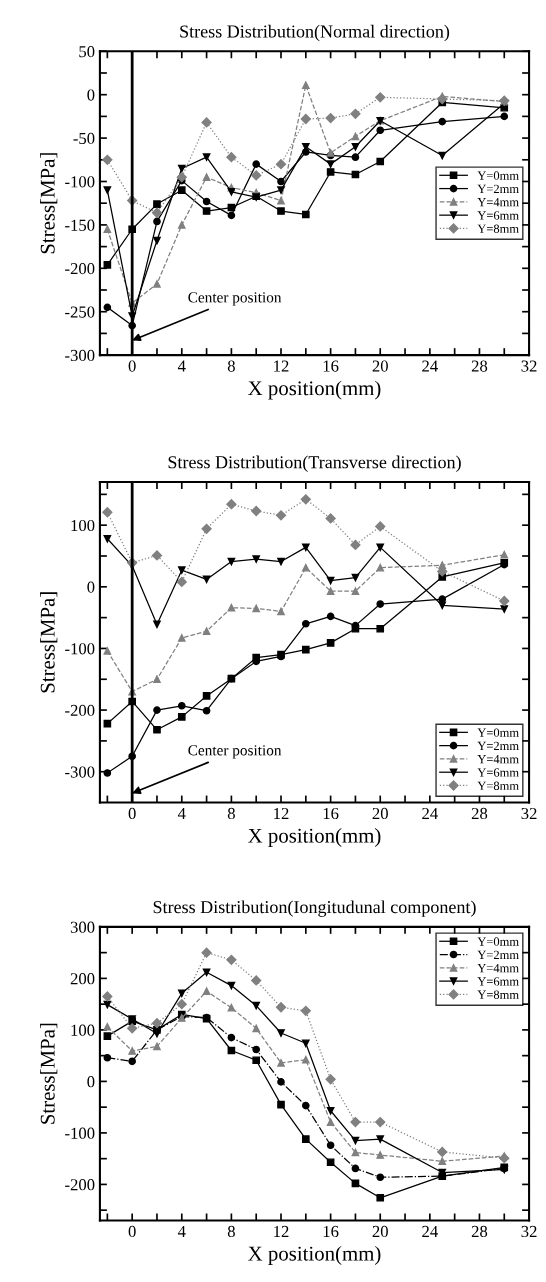 This screenshot has width=546, height=1282. What do you see at coordinates (82, 927) in the screenshot?
I see `y-tick-label: 300` at bounding box center [82, 927].